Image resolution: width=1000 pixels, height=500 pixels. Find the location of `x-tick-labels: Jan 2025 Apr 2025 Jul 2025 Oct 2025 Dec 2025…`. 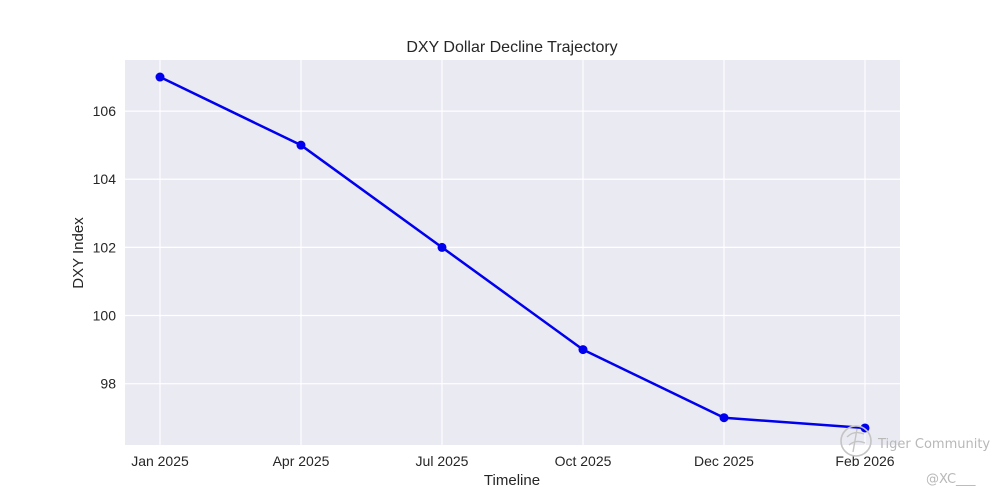

x-tick-labels: Jan 2025 Apr 2025 Jul 2025 Oct 2025 Dec 2025… is located at coordinates (513, 461).